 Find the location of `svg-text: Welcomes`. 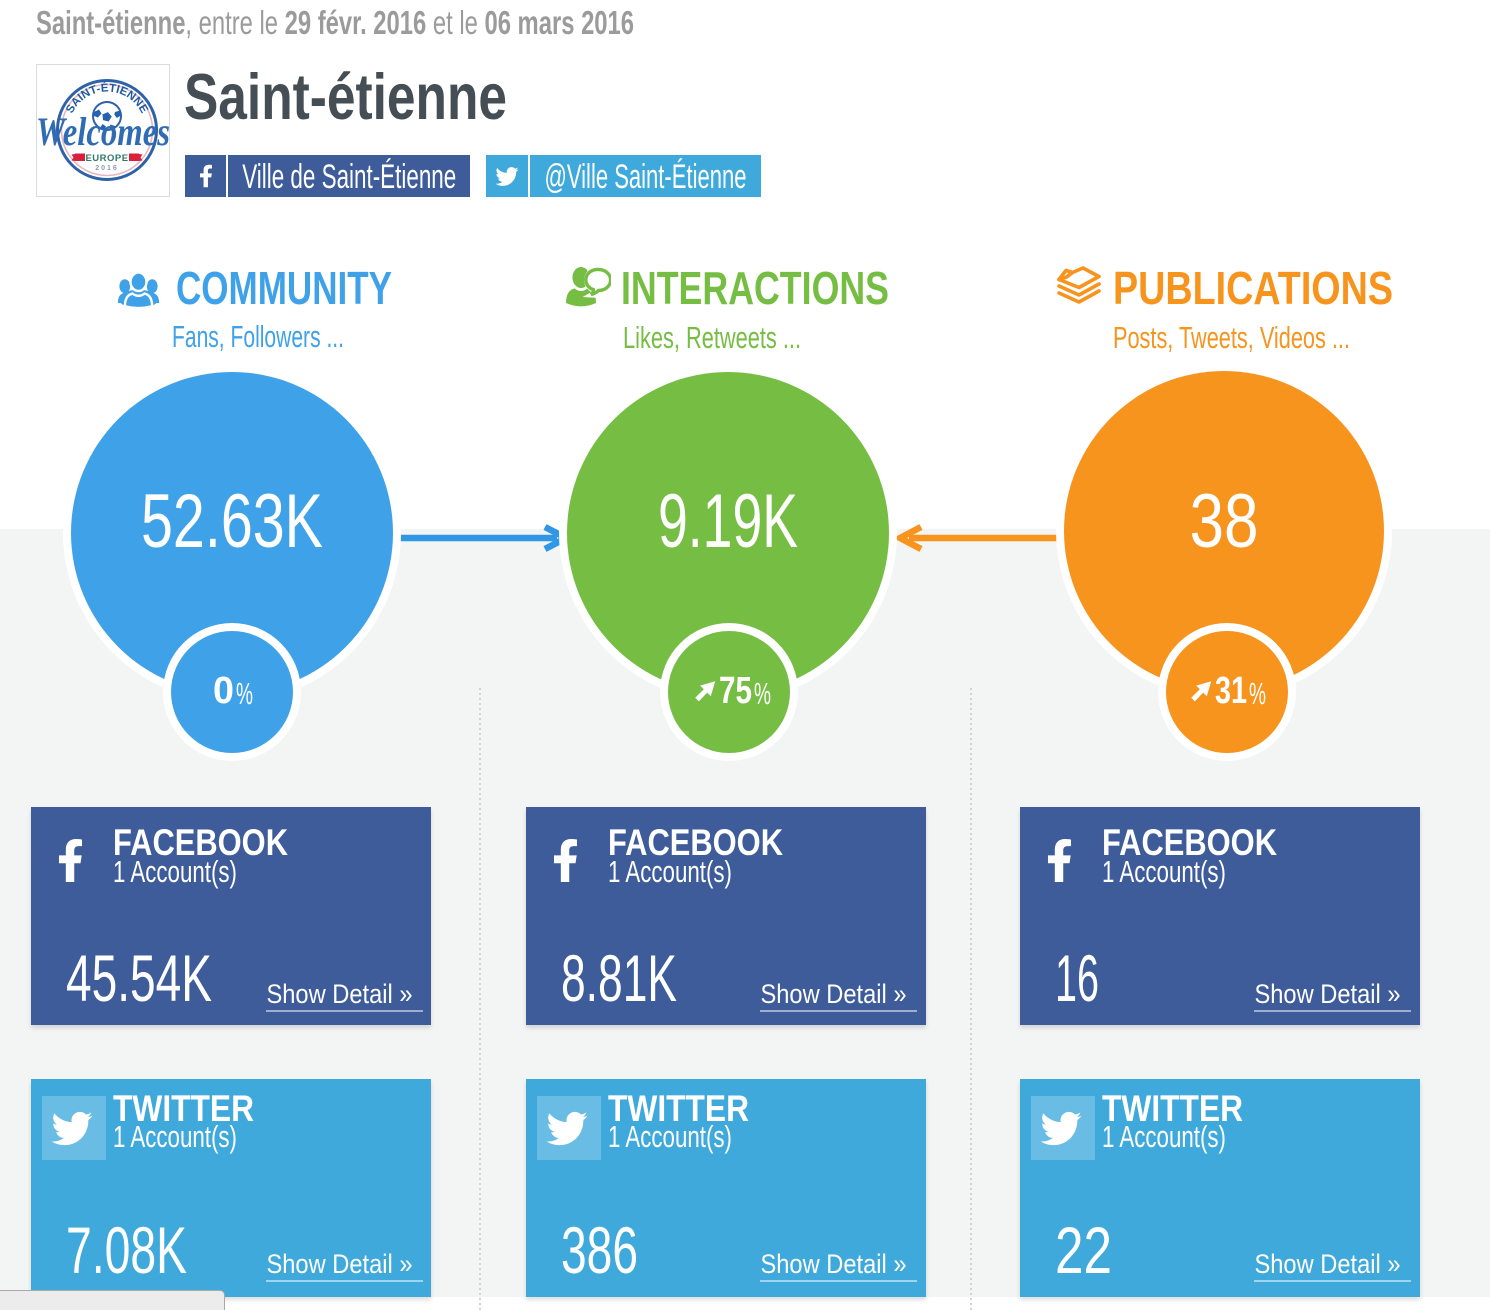

svg-text: Welcomes is located at coordinates (103, 131).